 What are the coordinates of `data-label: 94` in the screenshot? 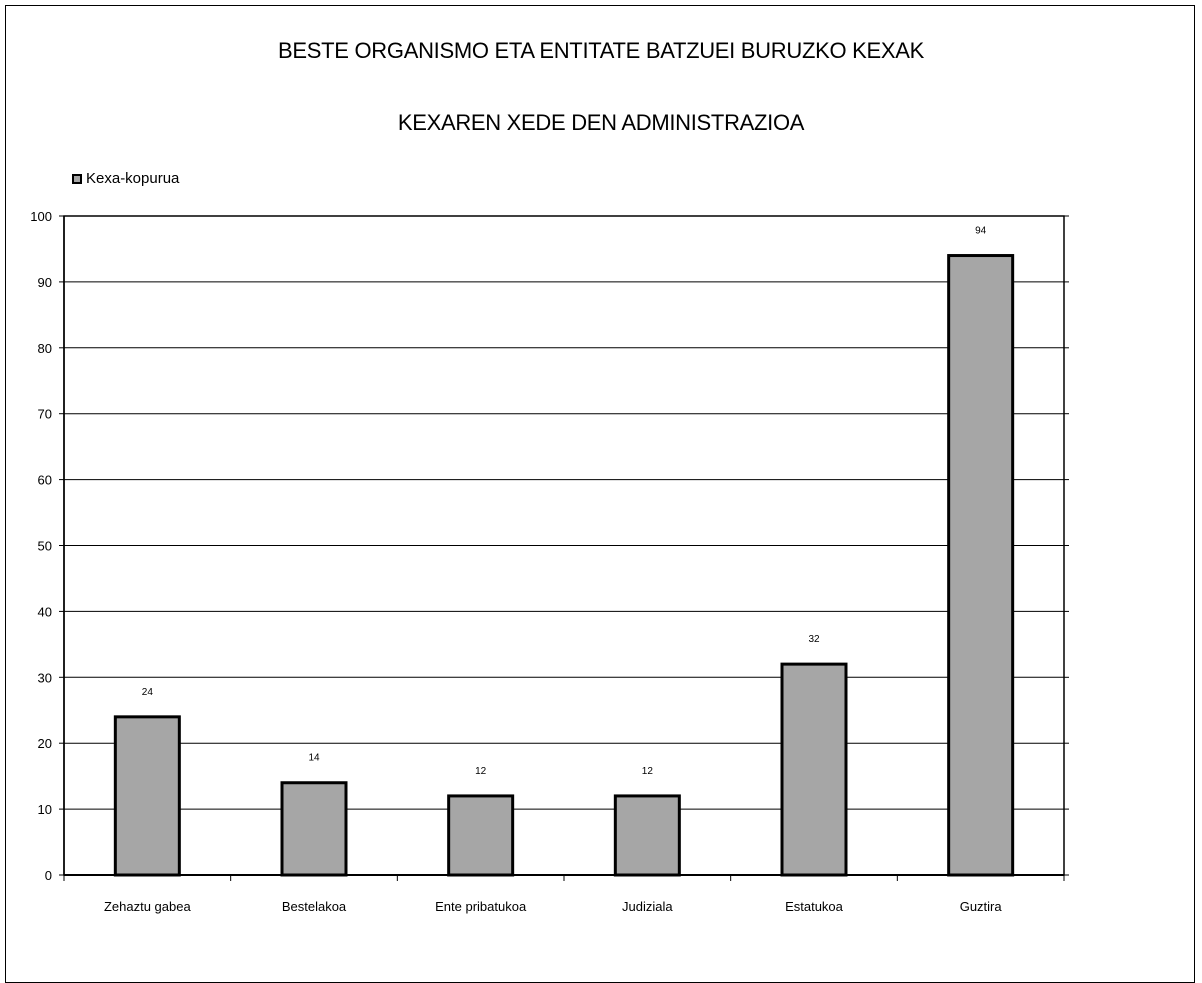 It's located at (981, 231).